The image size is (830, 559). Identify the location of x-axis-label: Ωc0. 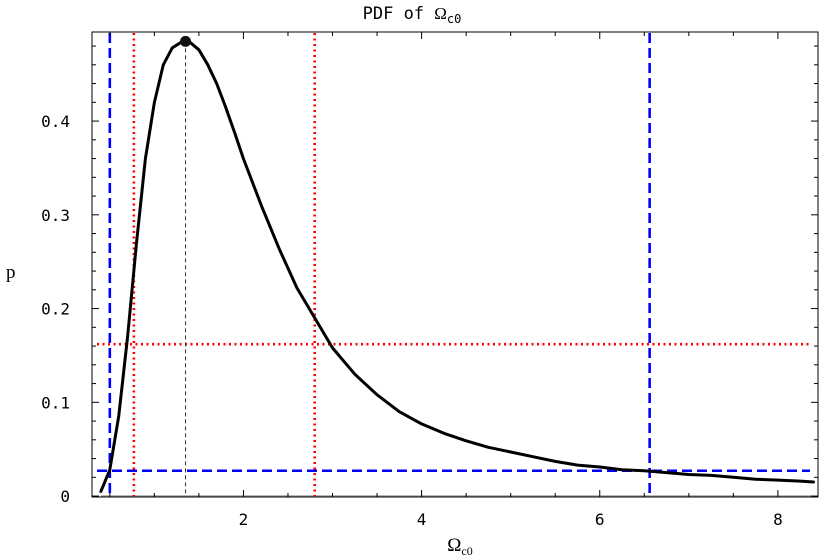
(459, 546).